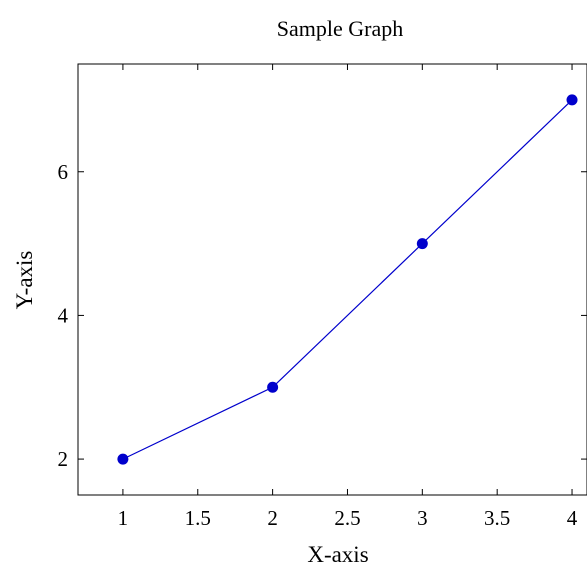  I want to click on x-tick-label: 4, so click(572, 518).